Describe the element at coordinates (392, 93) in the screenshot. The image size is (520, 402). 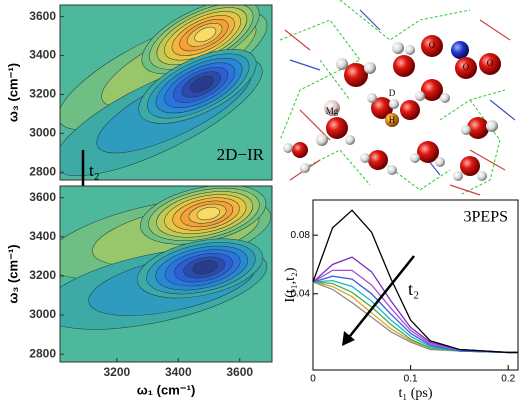
I see `atom-label: D` at that location.